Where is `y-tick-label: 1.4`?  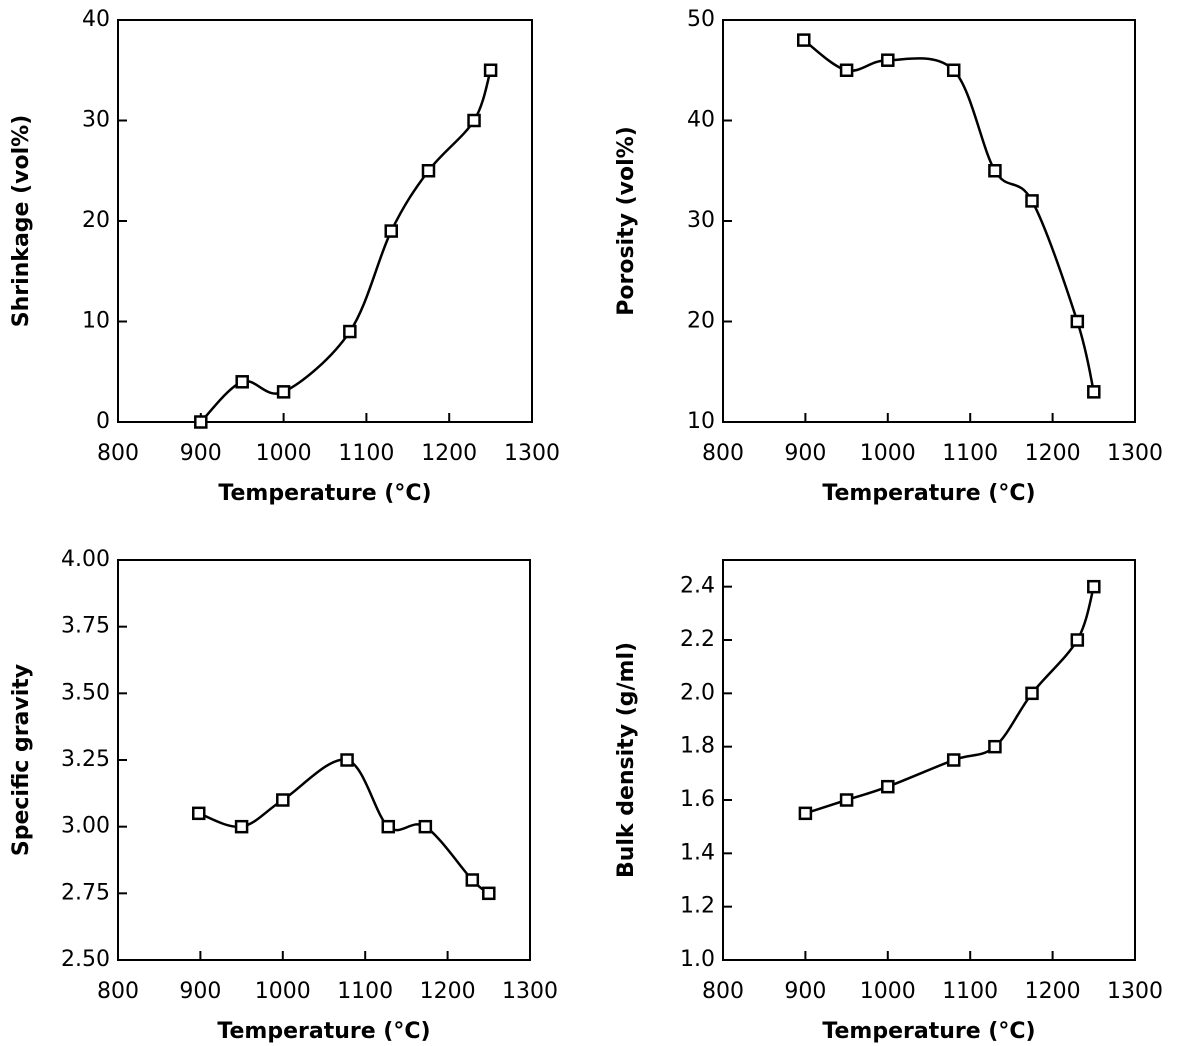
y-tick-label: 1.4 is located at coordinates (697, 852).